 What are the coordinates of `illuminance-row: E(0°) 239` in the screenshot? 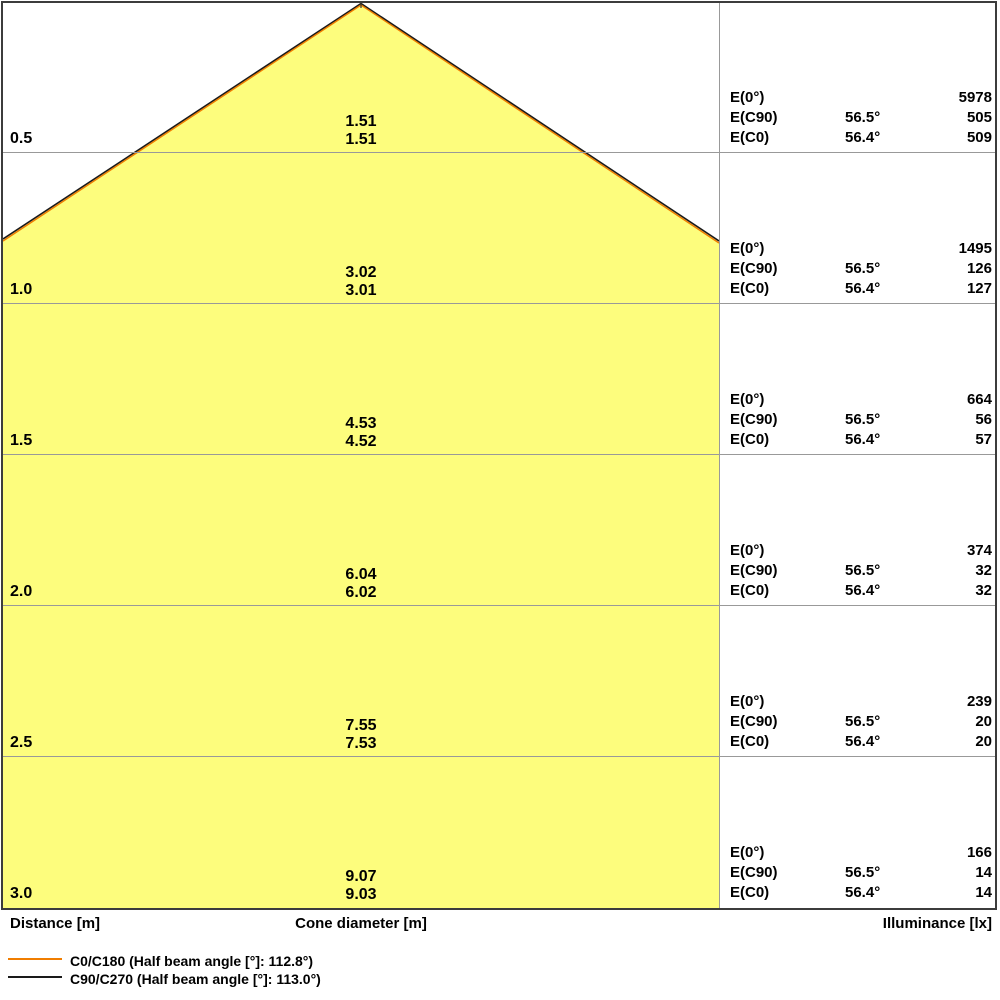 It's located at (861, 702).